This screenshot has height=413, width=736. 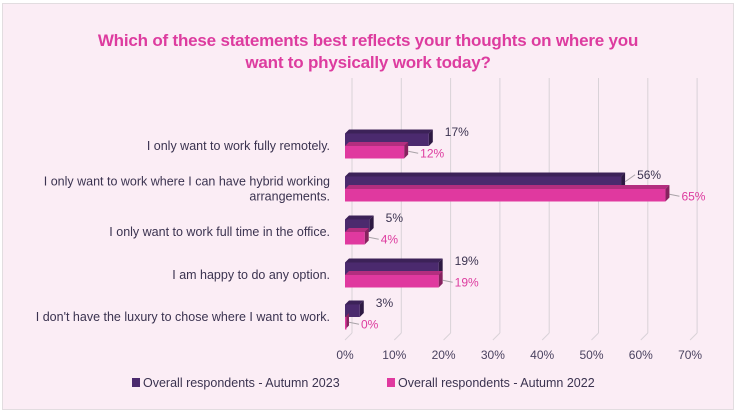 I want to click on x-tick-label: 50%, so click(x=591, y=355).